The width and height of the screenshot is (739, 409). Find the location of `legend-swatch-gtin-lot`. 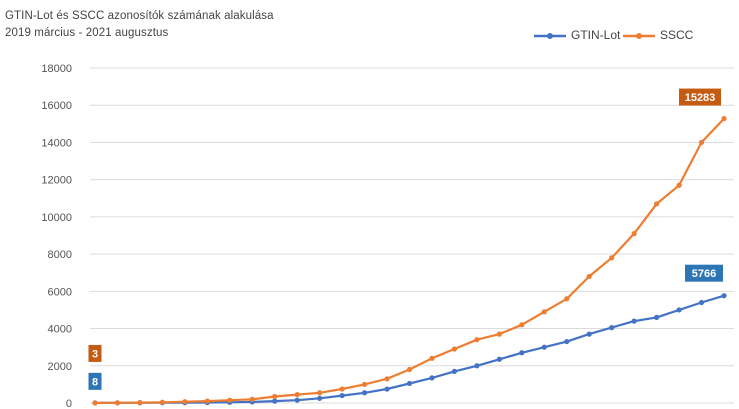

legend-swatch-gtin-lot is located at coordinates (550, 36).